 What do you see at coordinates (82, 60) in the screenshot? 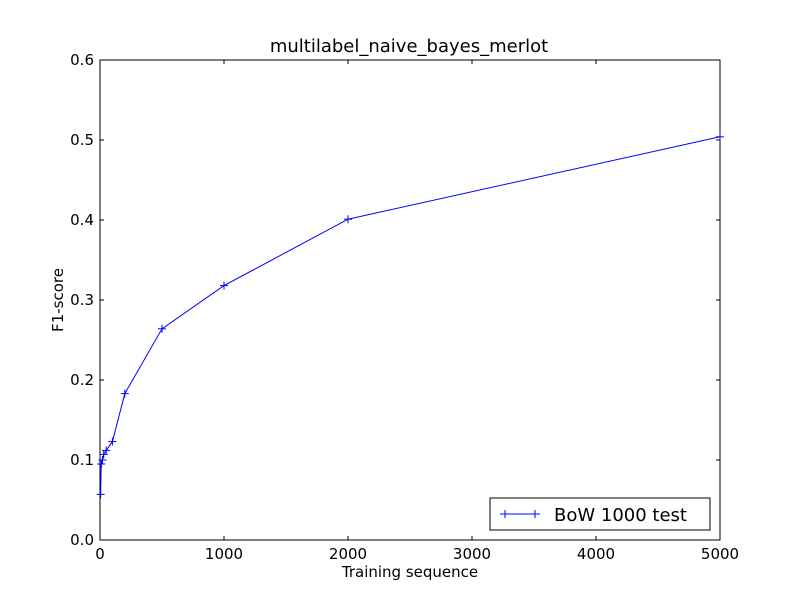
I see `y-tick-label: 0.6` at bounding box center [82, 60].